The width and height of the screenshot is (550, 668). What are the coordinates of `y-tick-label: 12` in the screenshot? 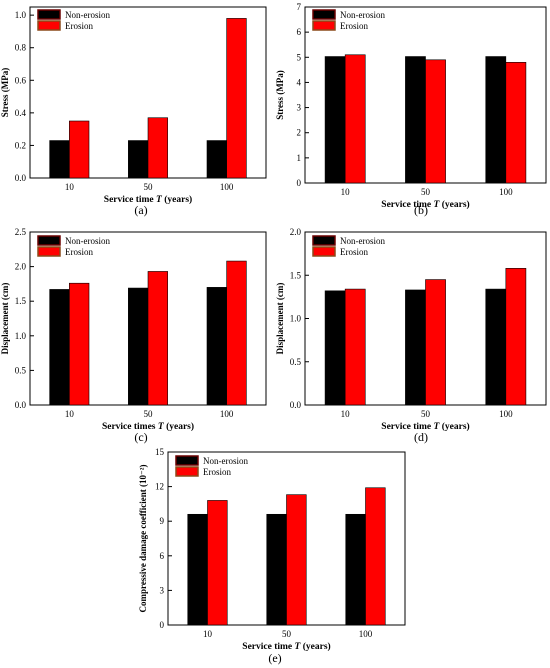 It's located at (159, 487).